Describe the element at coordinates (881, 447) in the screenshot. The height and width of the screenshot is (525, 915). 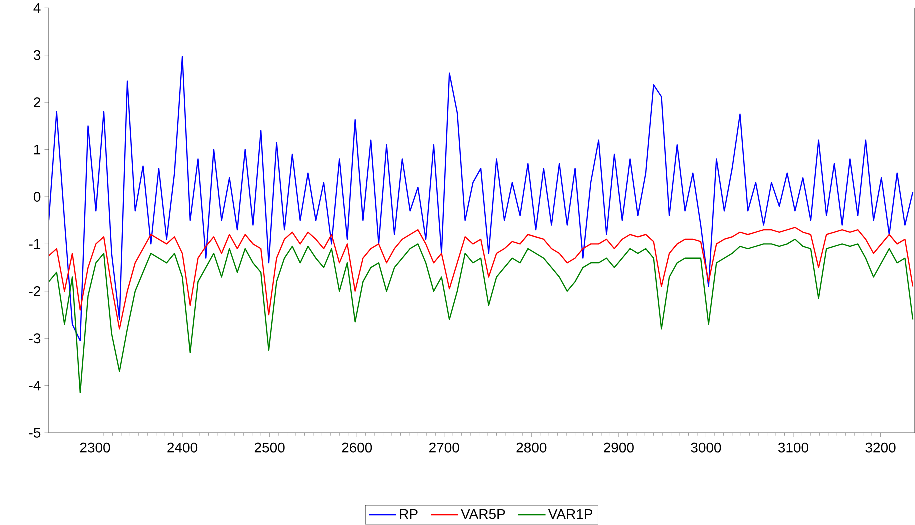
I see `x-tick-label: 3200` at that location.